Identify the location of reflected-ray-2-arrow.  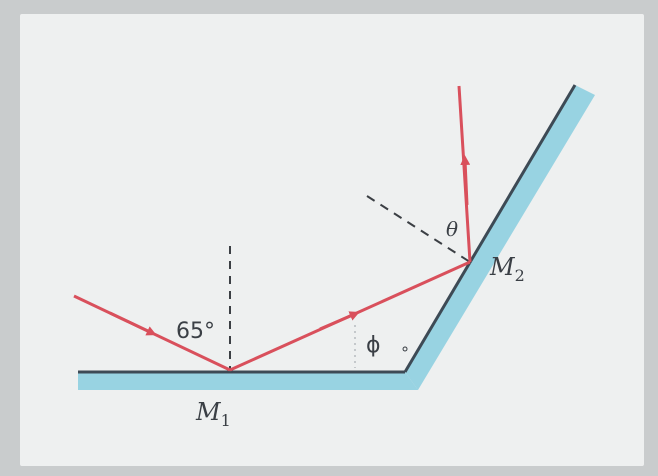
(465, 180).